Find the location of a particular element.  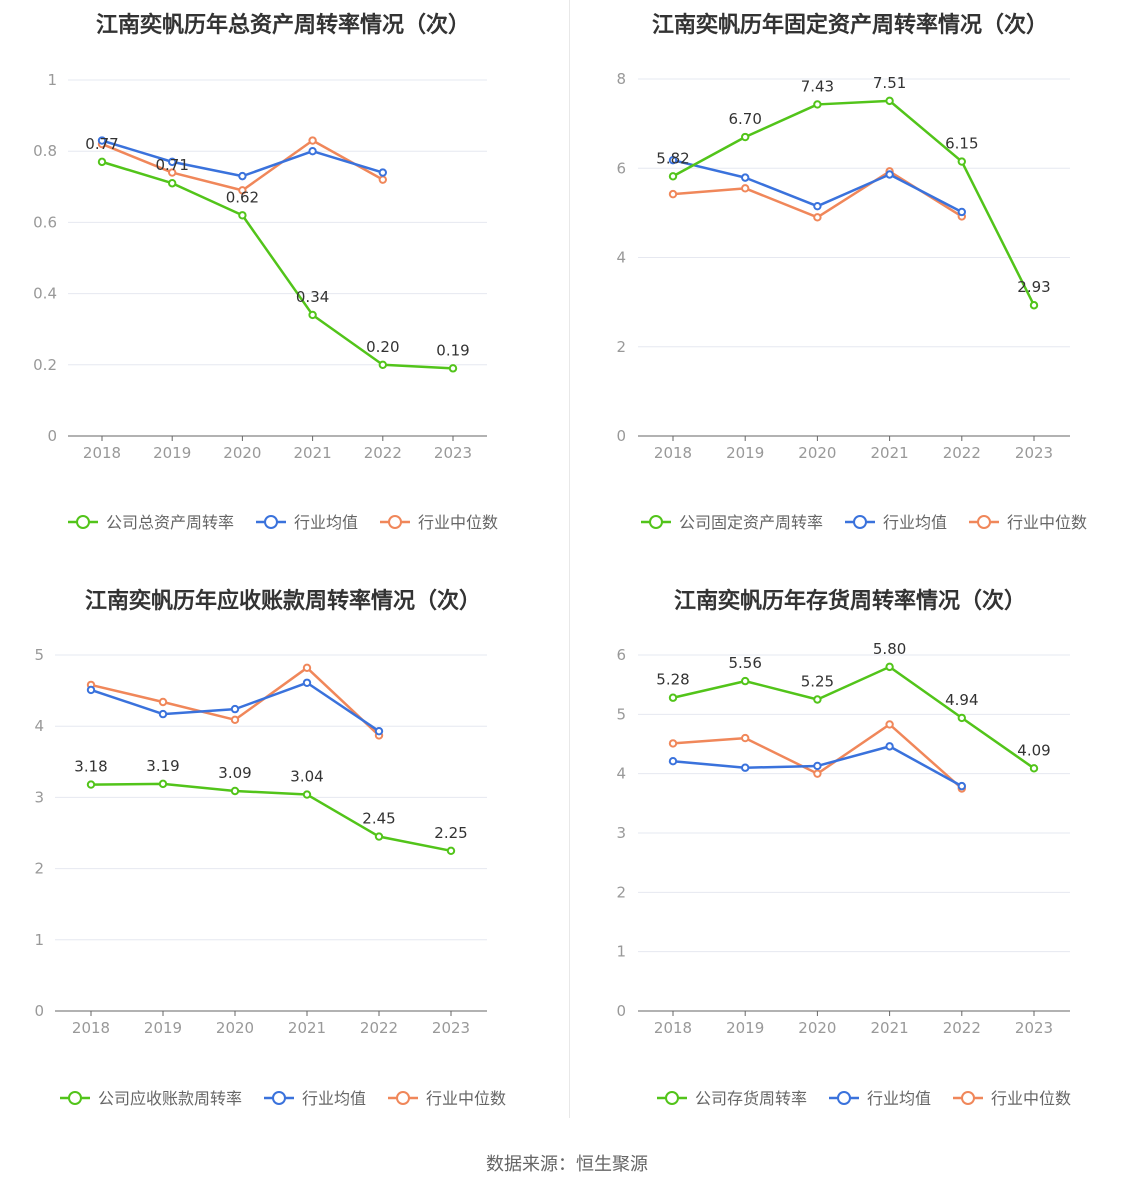

data-label: 0.19 is located at coordinates (452, 350).